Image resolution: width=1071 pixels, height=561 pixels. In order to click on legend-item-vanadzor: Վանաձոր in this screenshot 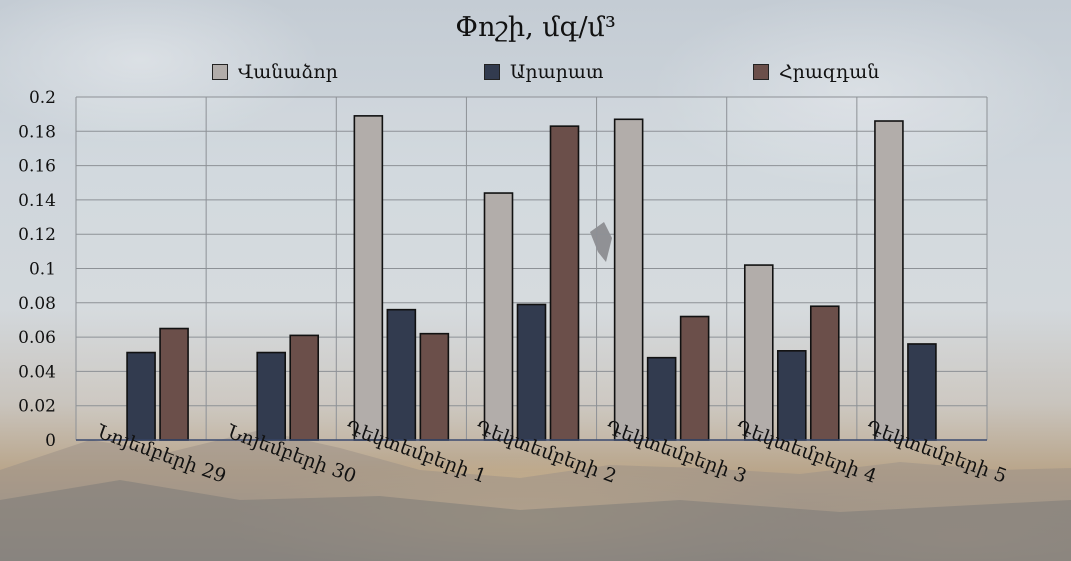, I will do `click(275, 72)`.